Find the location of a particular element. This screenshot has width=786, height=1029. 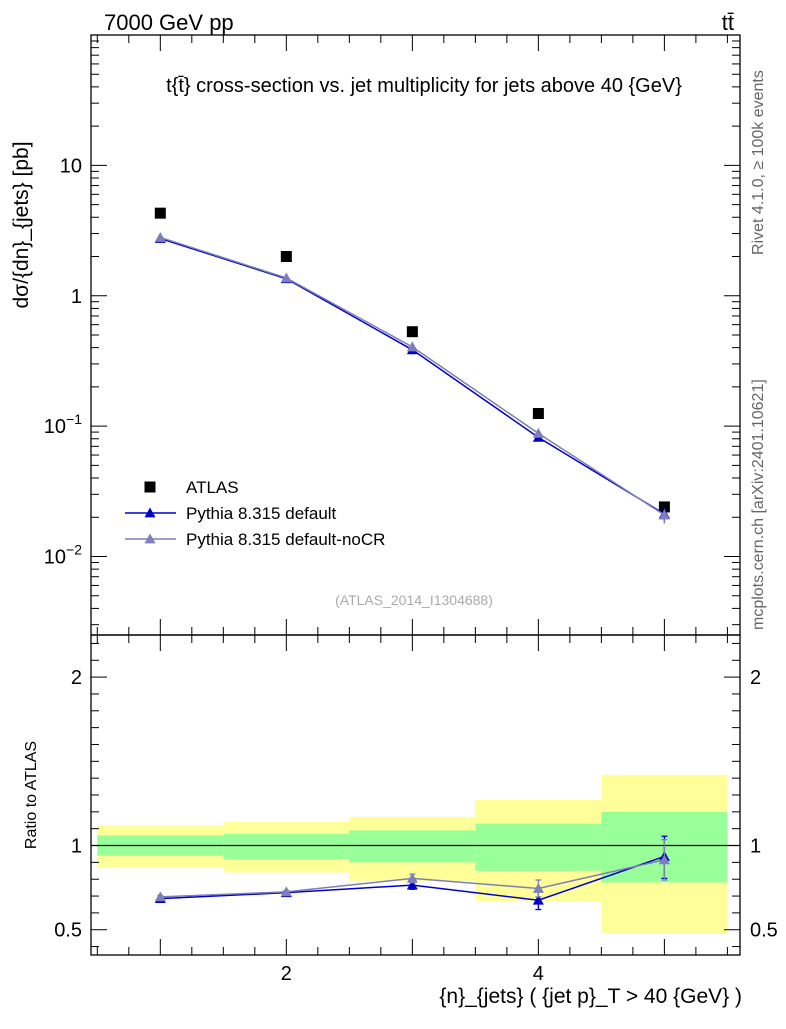

ratio-ytick-label-right: 1 is located at coordinates (755, 847).